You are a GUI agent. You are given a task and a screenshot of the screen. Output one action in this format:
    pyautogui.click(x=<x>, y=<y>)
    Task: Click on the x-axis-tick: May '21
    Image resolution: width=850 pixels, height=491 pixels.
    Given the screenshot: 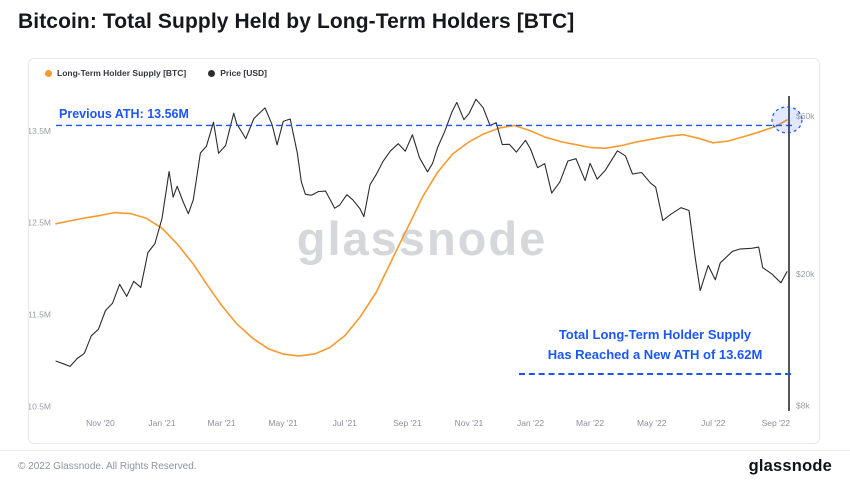 What is the action you would take?
    pyautogui.click(x=283, y=423)
    